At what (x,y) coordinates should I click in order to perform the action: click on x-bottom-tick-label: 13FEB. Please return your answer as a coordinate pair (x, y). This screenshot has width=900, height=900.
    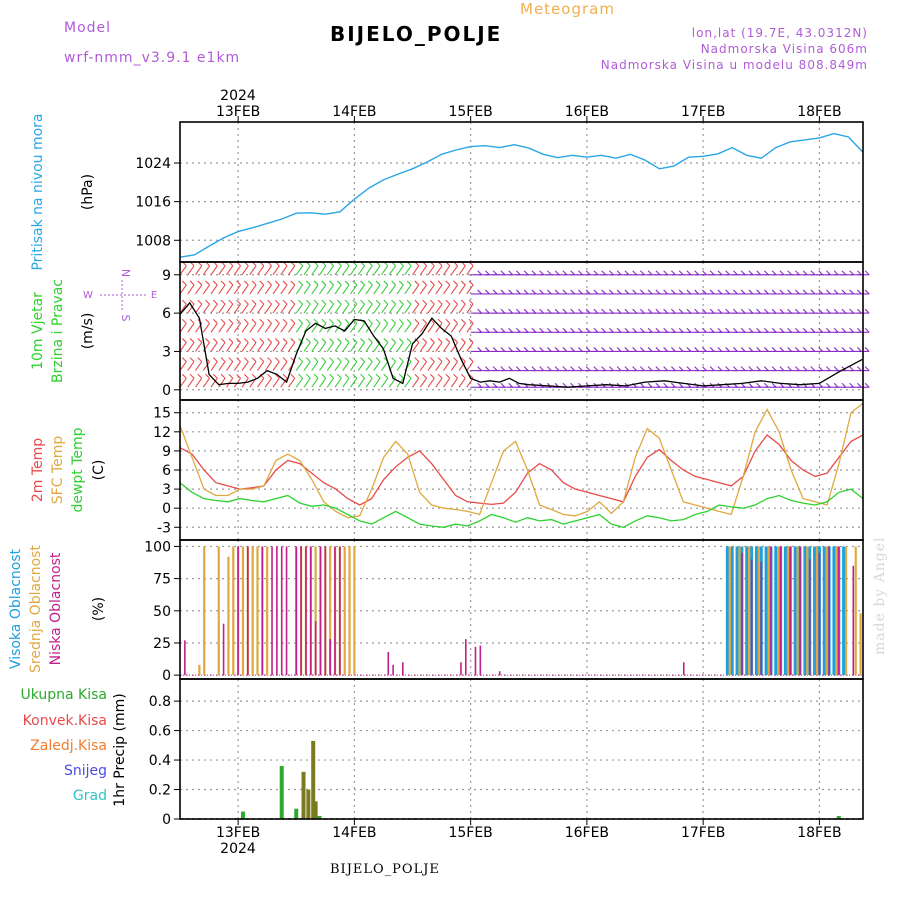
    Looking at the image, I should click on (238, 833).